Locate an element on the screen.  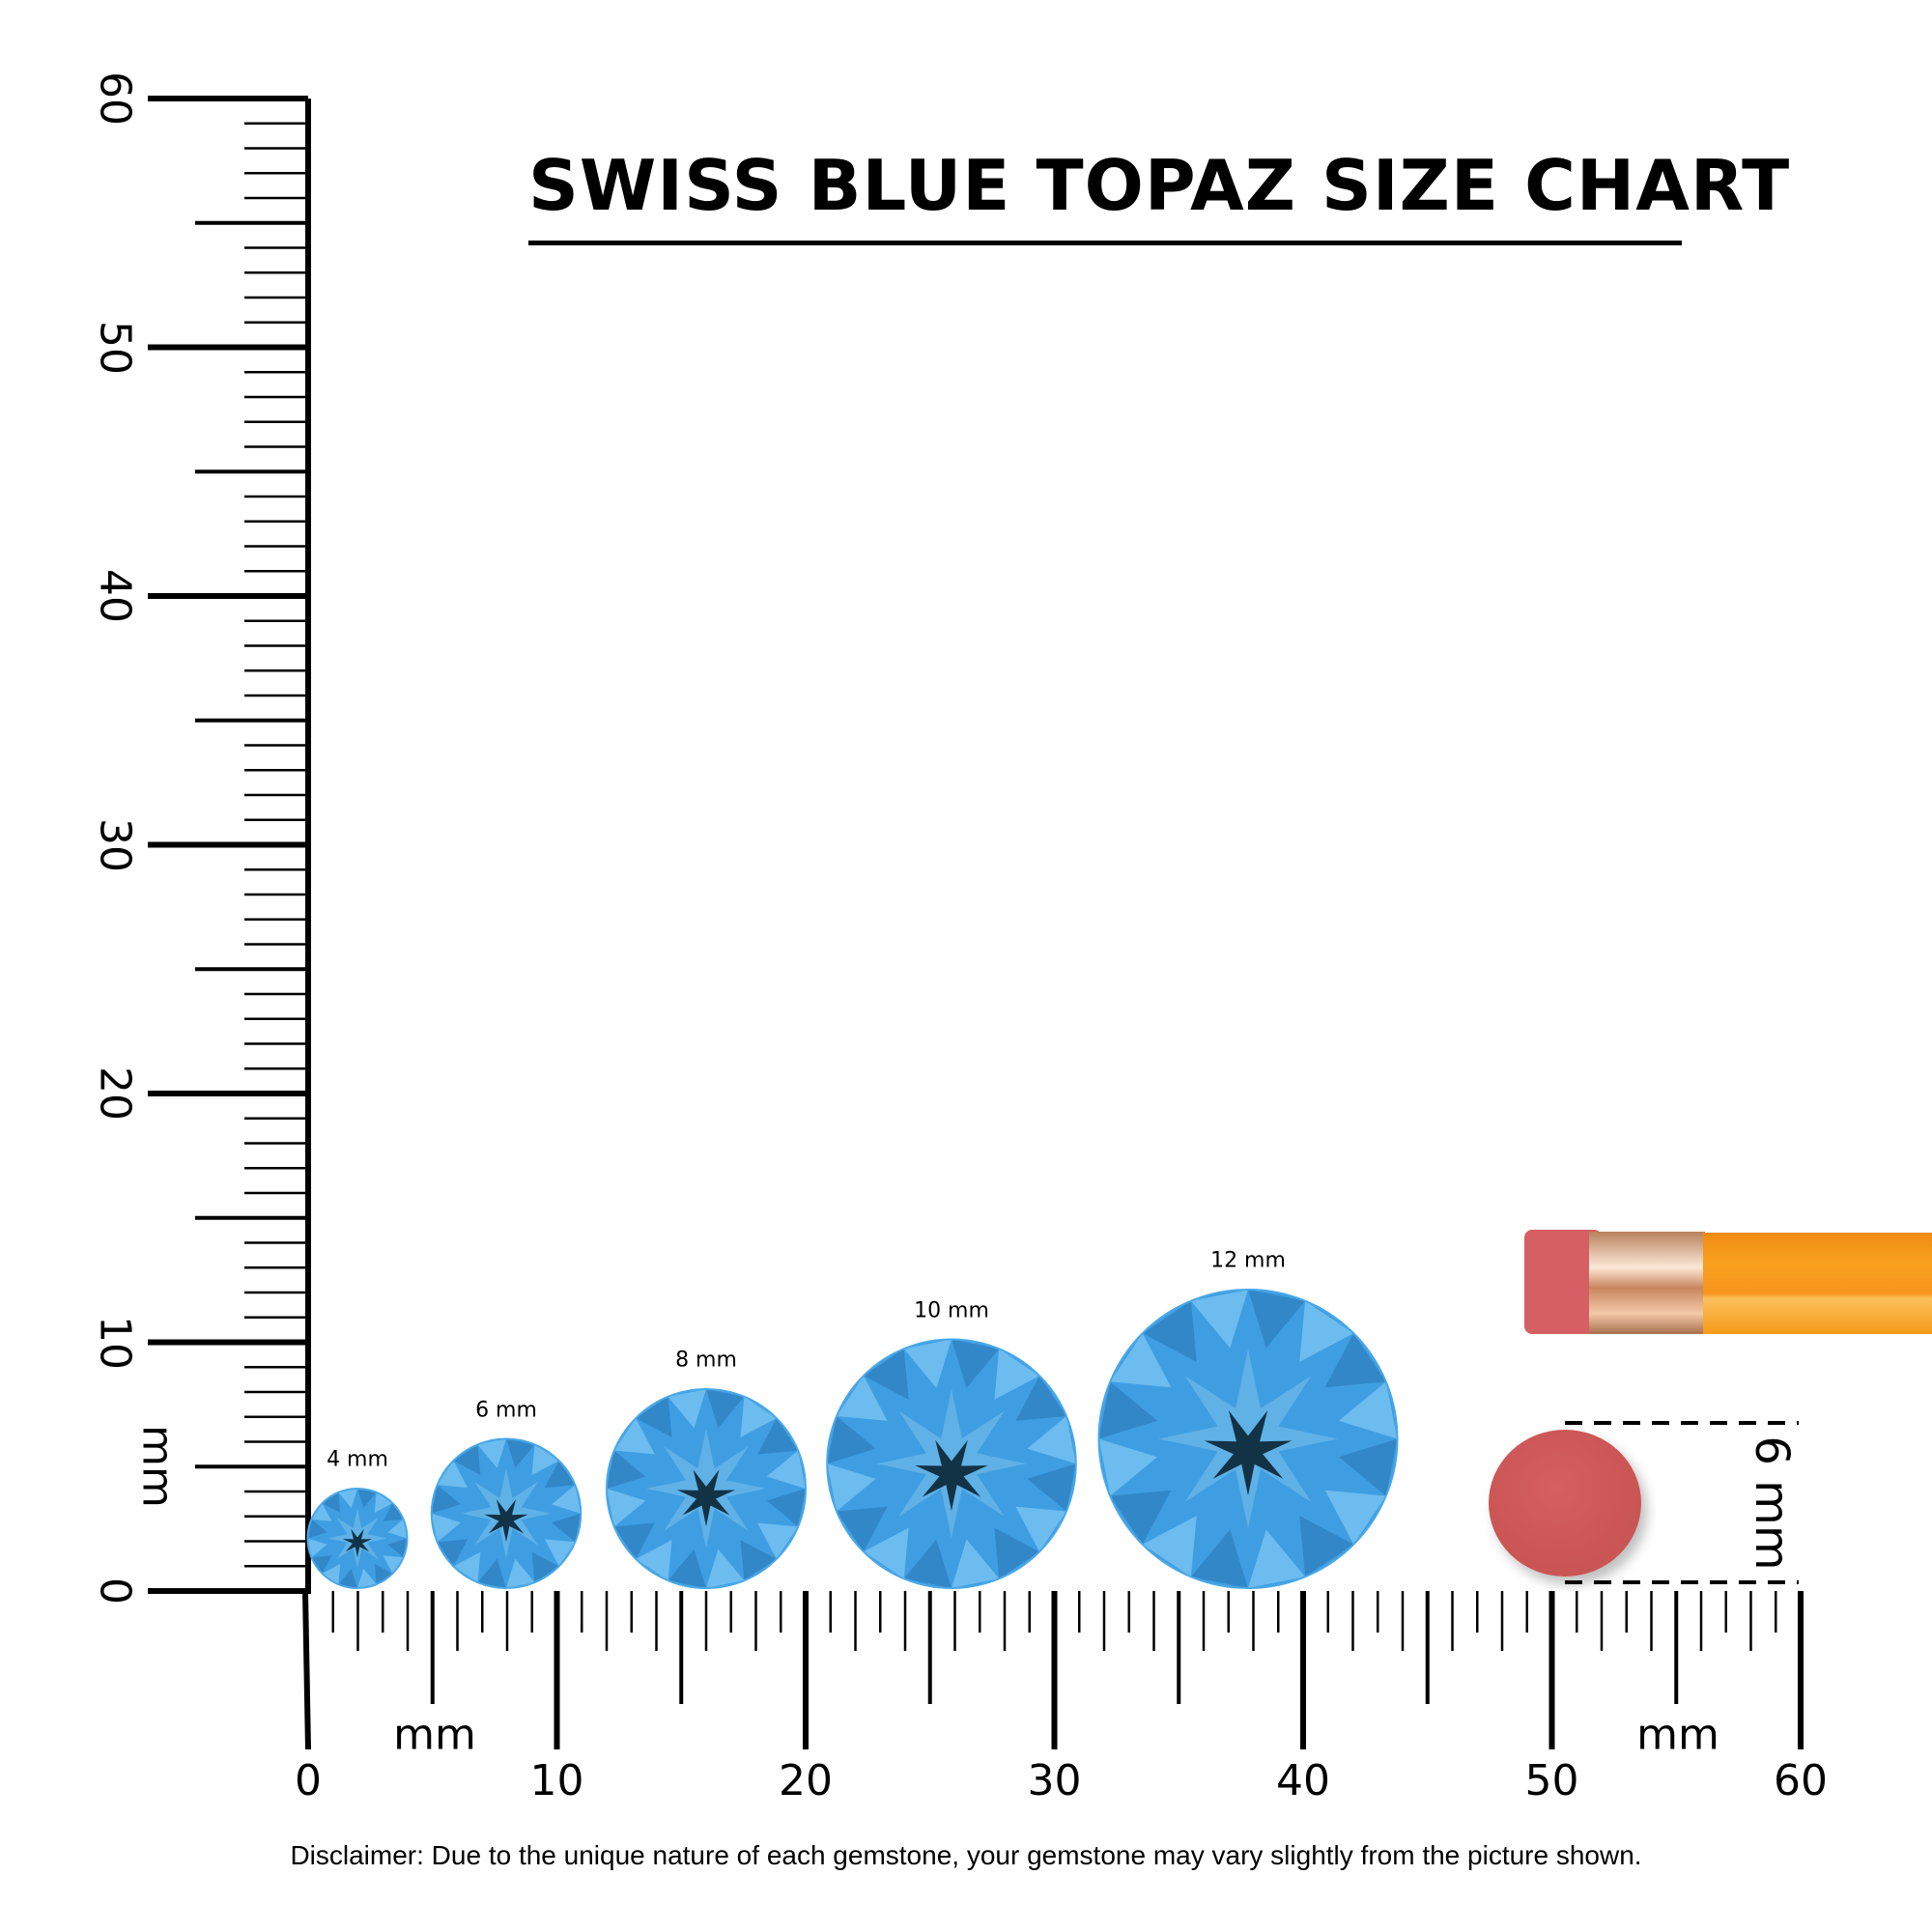
pencil-ferrule is located at coordinates (1647, 1283).